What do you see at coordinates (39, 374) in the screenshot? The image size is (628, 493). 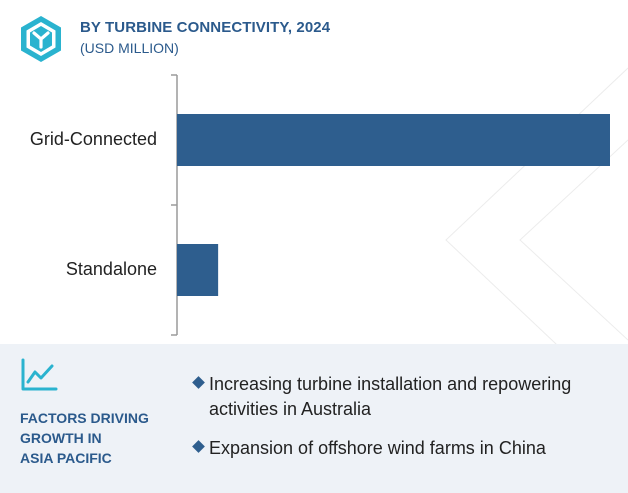 I see `line-chart-icon` at bounding box center [39, 374].